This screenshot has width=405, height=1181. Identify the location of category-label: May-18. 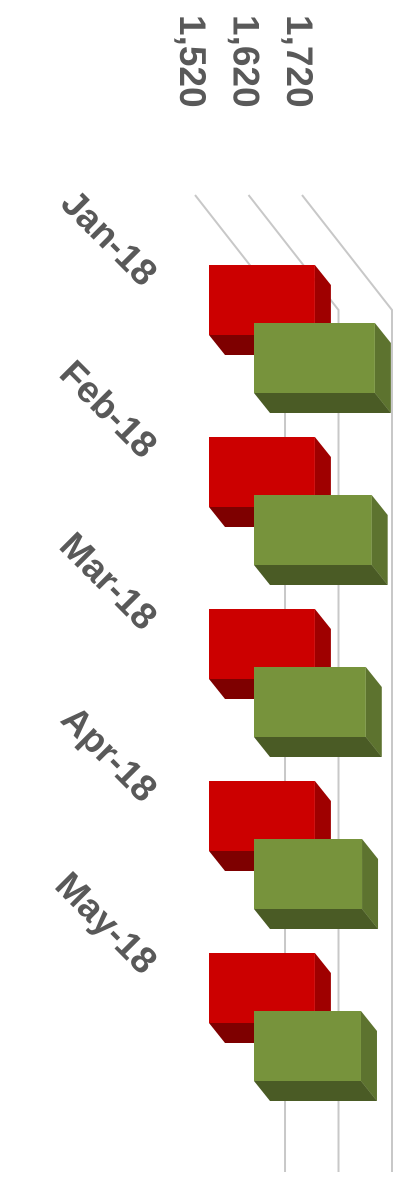
(107, 923).